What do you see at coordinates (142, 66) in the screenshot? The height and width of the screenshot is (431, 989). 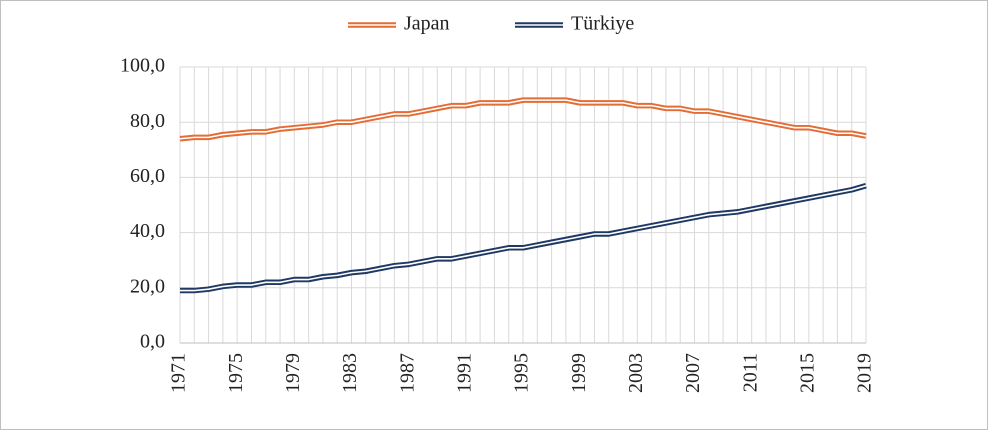 I see `y-tick-label: 100,0` at bounding box center [142, 66].